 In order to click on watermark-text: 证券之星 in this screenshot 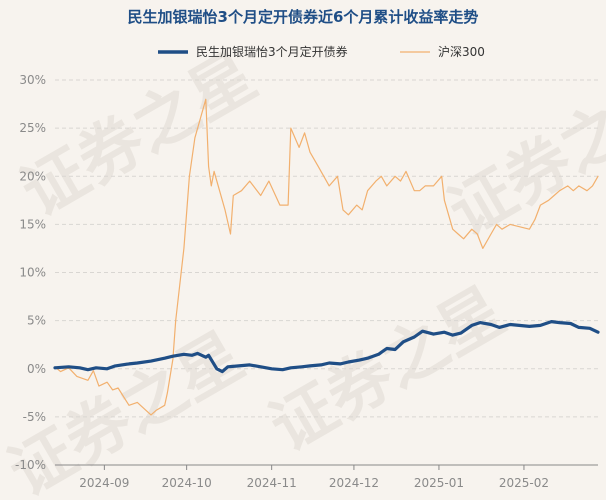, I will do `click(521, 155)`.